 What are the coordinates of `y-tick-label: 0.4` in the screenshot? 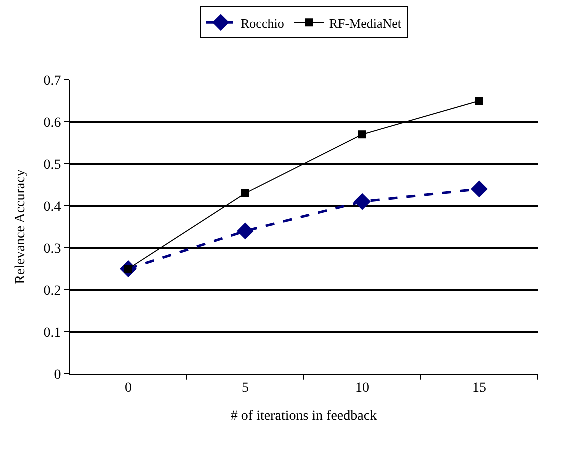 It's located at (53, 207).